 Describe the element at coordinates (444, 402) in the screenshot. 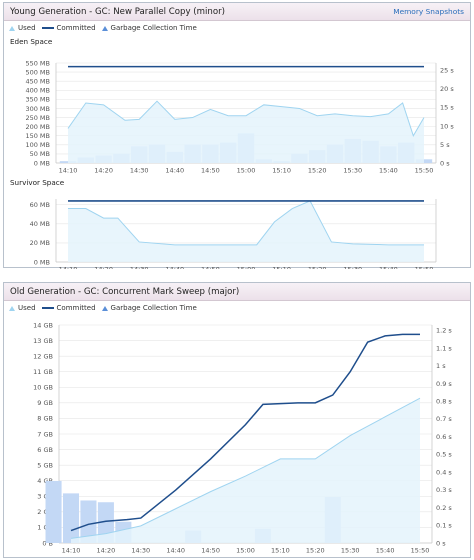

I see `y-right-tick-label: 0.8 s` at that location.